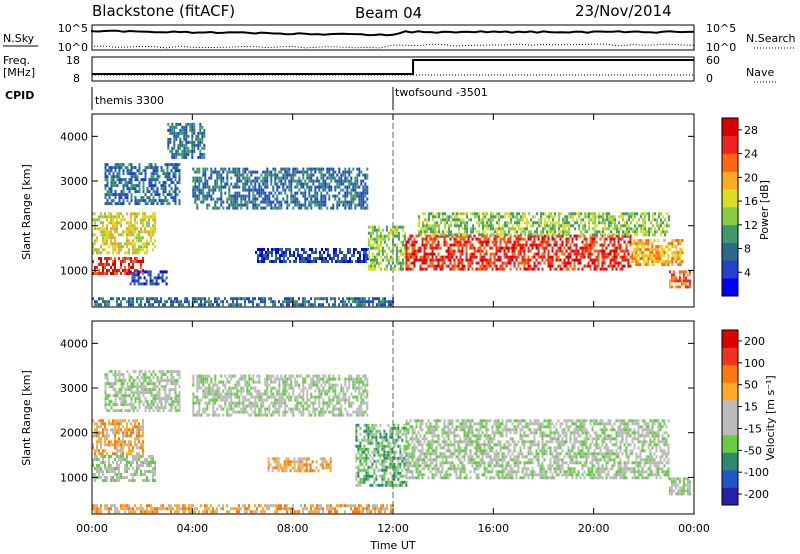  Describe the element at coordinates (388, 13) in the screenshot. I see `beam-title: Beam 04` at that location.